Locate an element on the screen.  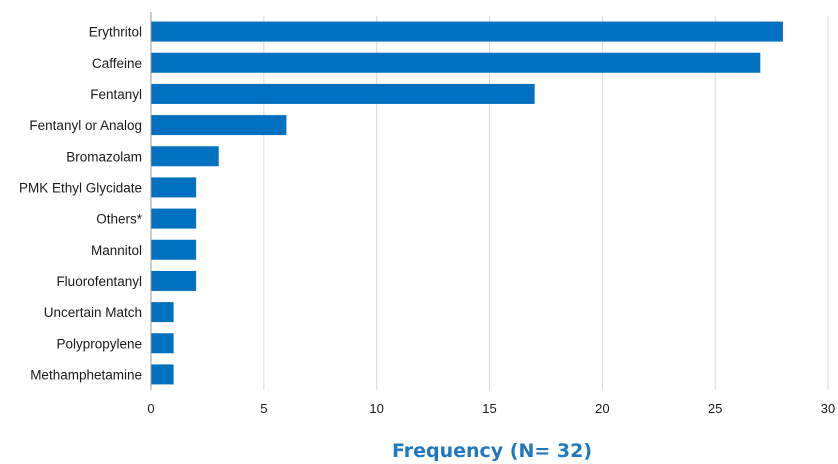
category-label: Mannitol is located at coordinates (116, 250).